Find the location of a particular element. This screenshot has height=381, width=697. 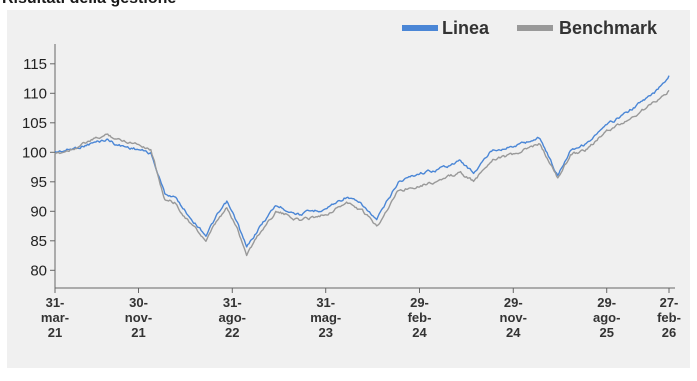

page-title: Risultati della gestione is located at coordinates (89, 4).